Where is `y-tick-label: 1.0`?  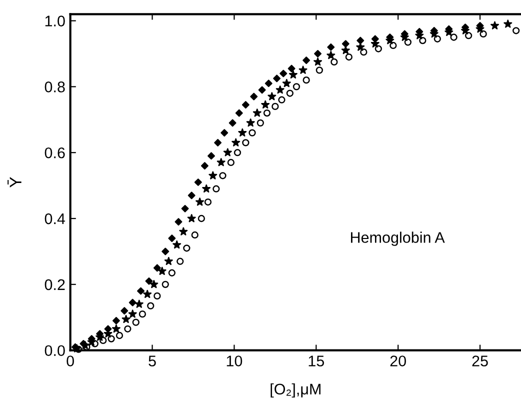 y-tick-label: 1.0 is located at coordinates (55, 21).